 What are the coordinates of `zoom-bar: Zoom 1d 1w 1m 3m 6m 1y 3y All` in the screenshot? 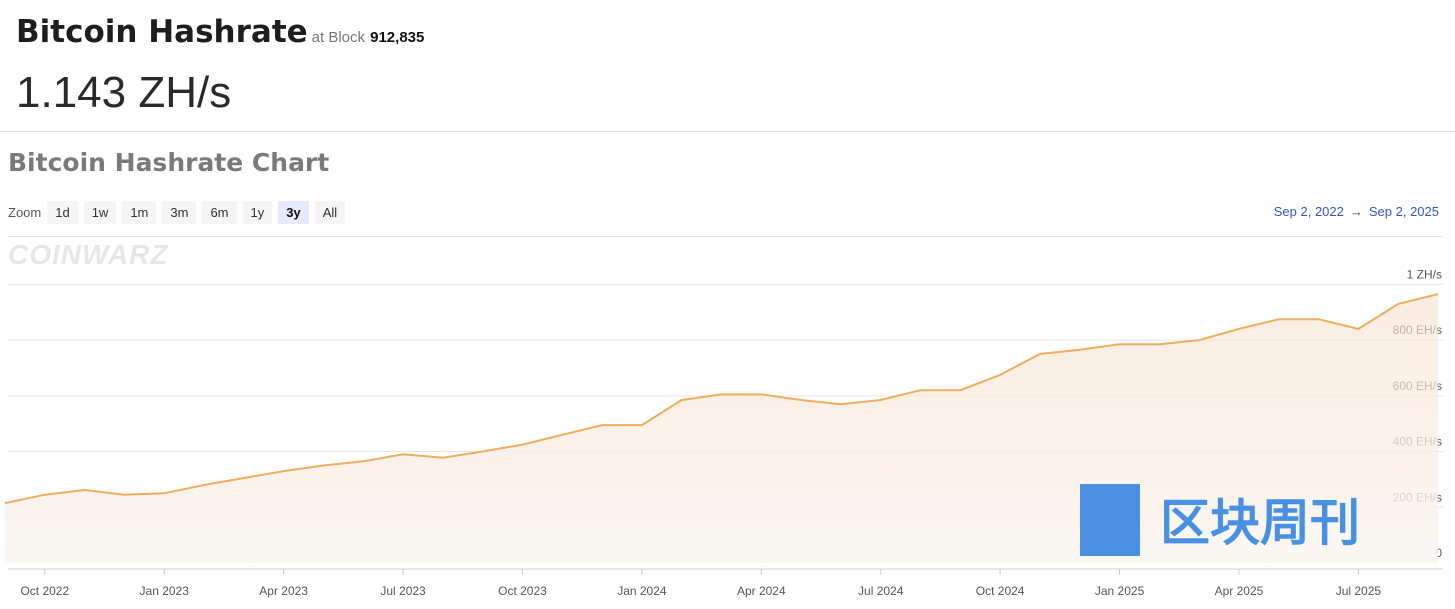 It's located at (177, 212).